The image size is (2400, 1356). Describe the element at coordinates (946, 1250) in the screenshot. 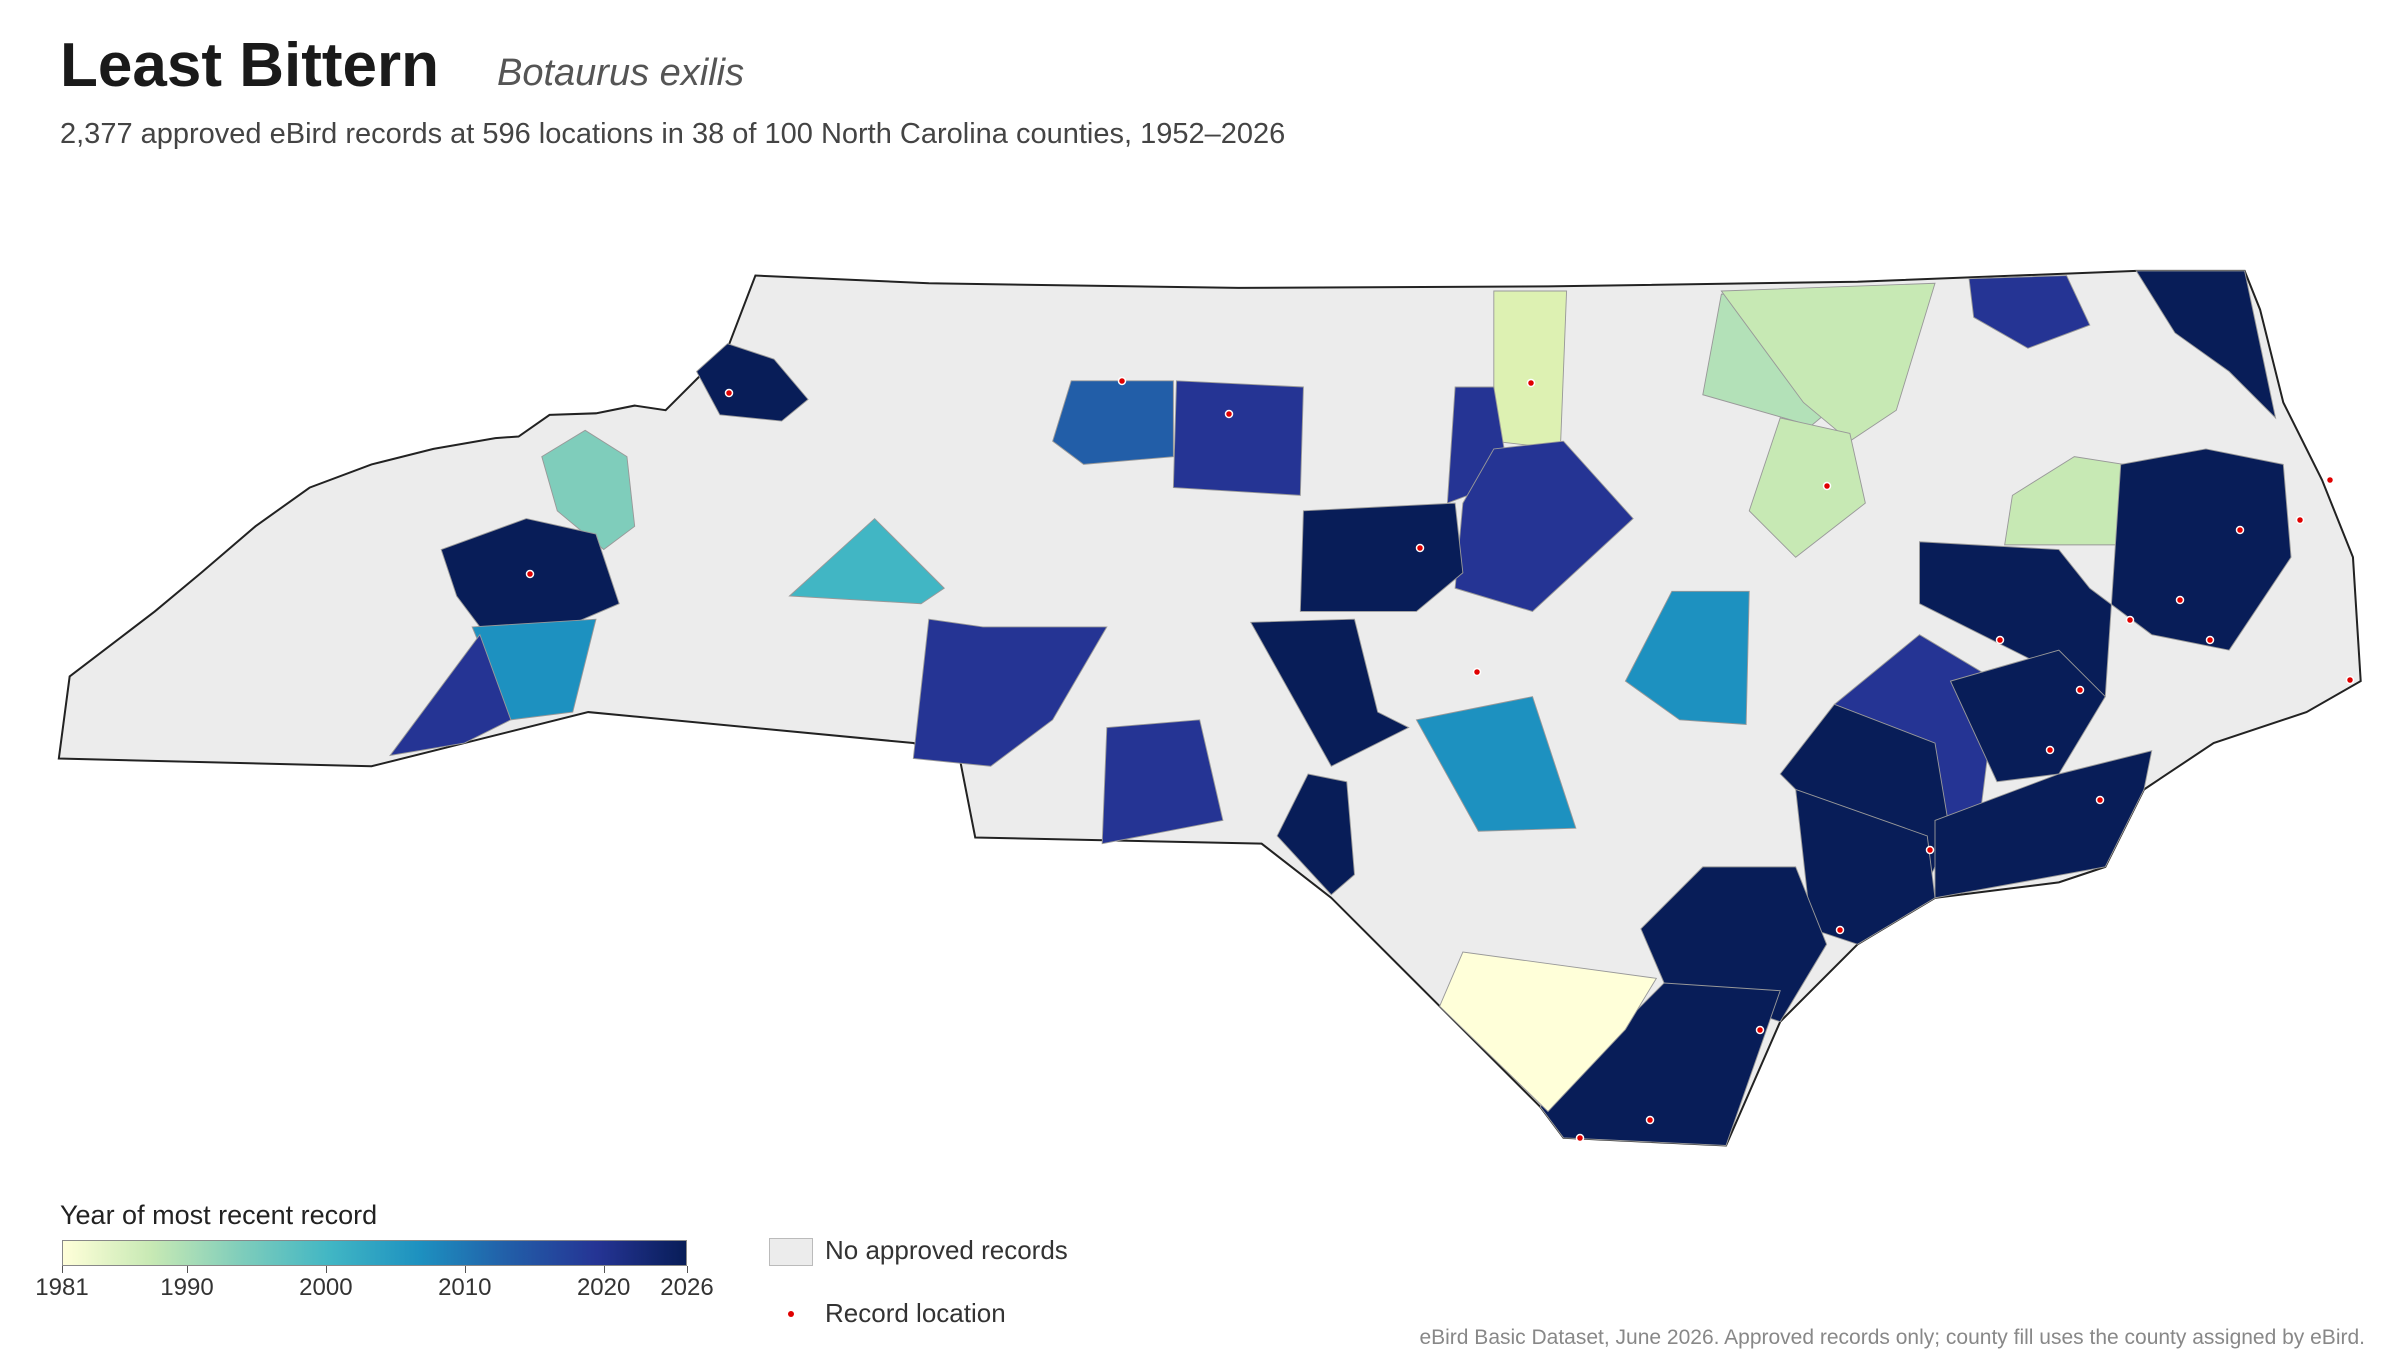

I see `legend-label: No approved records` at that location.